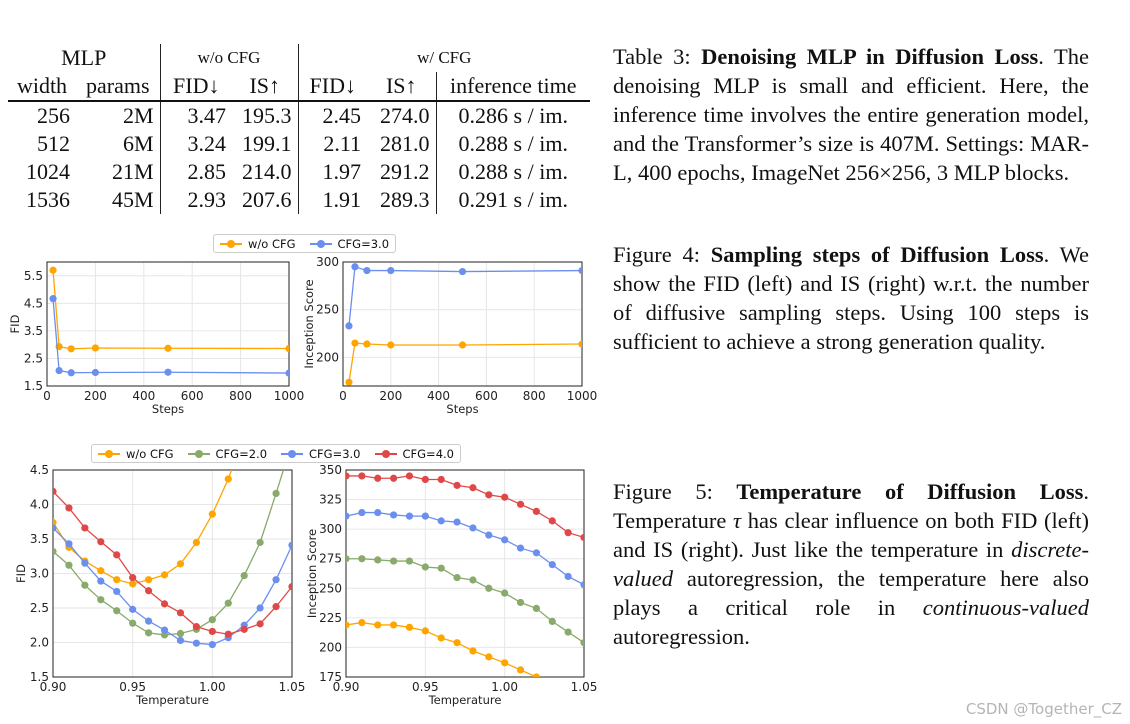  What do you see at coordinates (195, 115) in the screenshot?
I see `table-cell: 3.47` at bounding box center [195, 115].